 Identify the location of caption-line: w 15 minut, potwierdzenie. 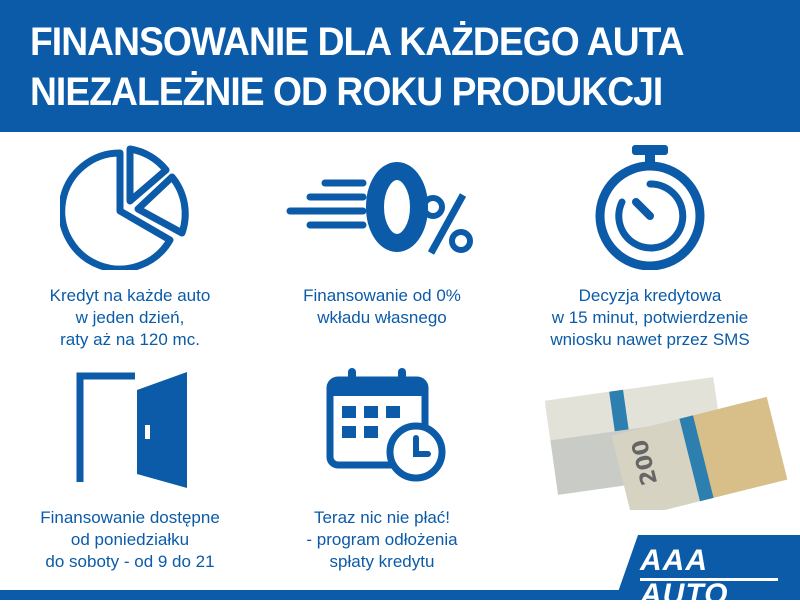
(650, 317).